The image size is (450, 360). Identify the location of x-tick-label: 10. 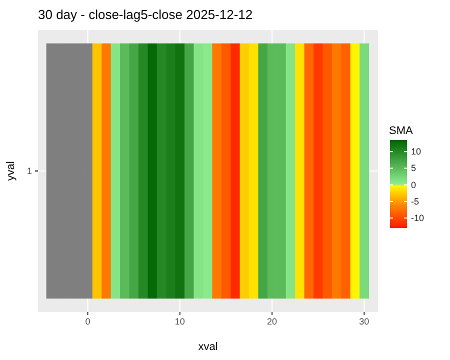
(179, 321).